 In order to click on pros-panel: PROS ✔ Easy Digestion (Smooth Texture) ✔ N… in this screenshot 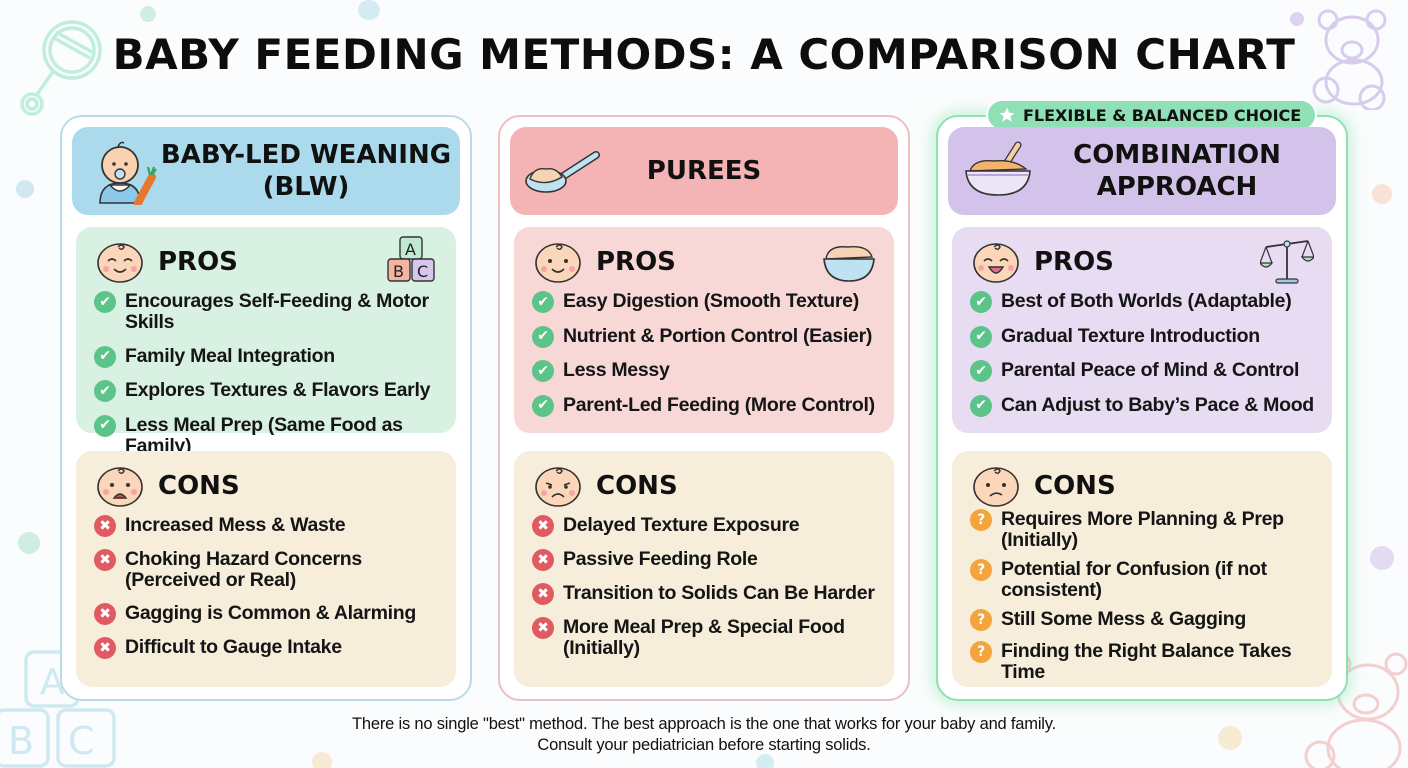, I will do `click(704, 330)`.